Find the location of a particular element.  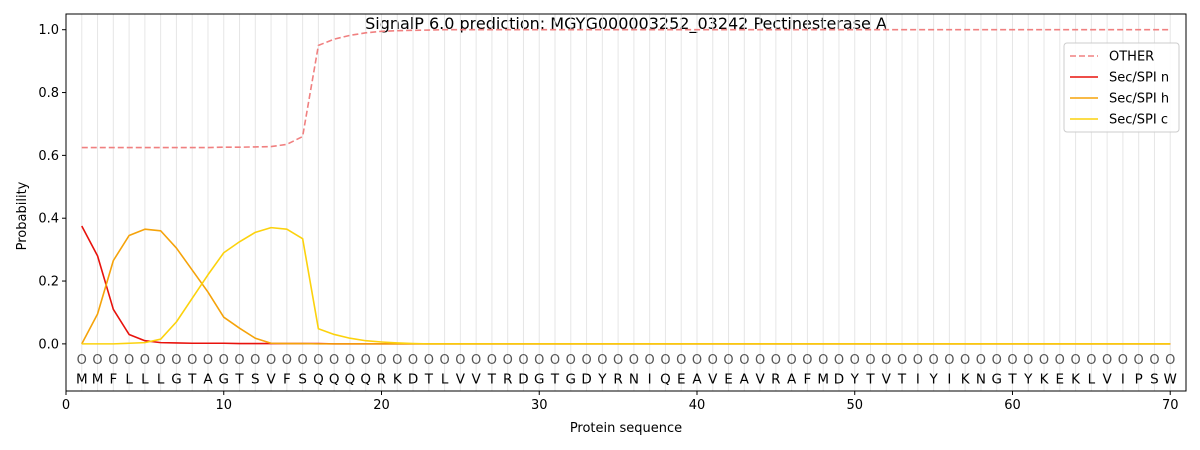

y-tick-label: 0.4 is located at coordinates (48, 219).